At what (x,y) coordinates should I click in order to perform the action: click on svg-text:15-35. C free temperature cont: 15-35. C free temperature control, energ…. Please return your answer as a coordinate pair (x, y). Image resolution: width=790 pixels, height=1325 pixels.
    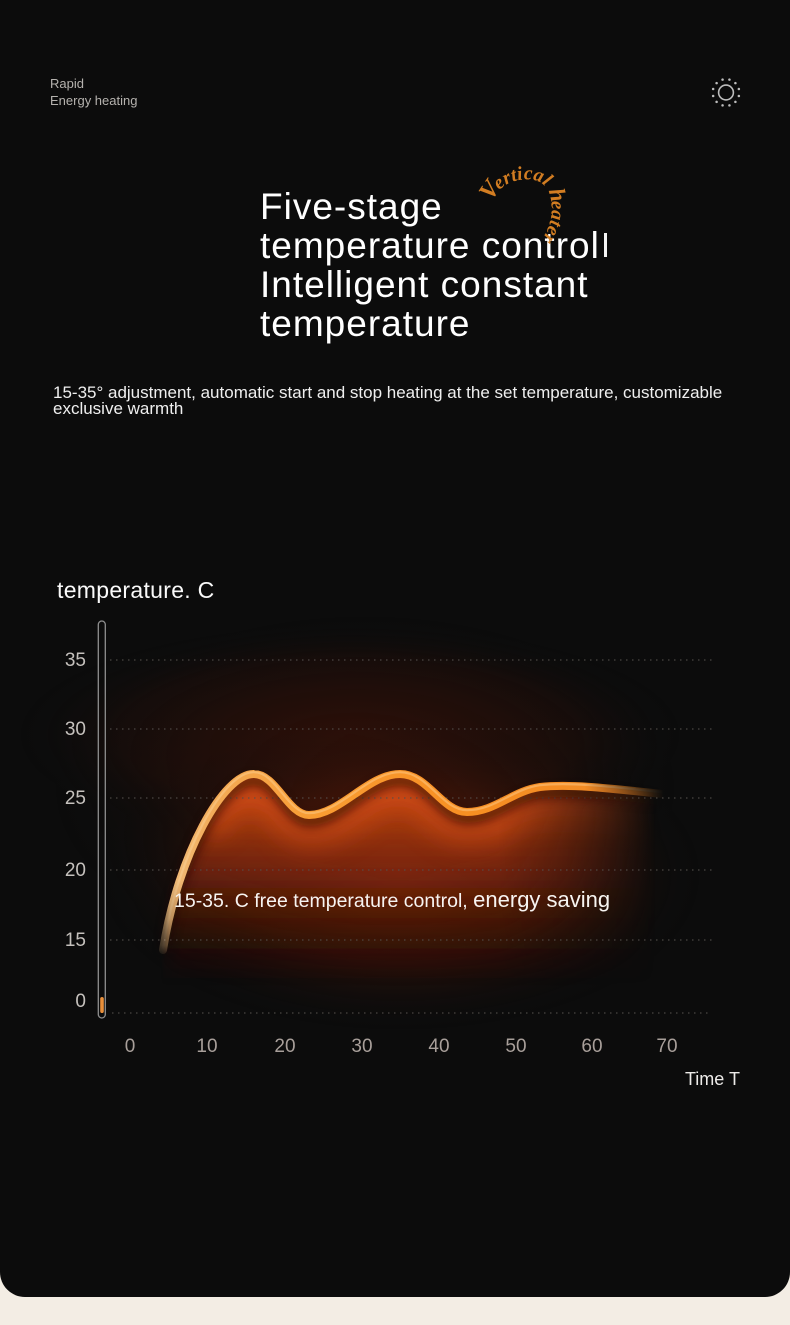
    Looking at the image, I should click on (392, 899).